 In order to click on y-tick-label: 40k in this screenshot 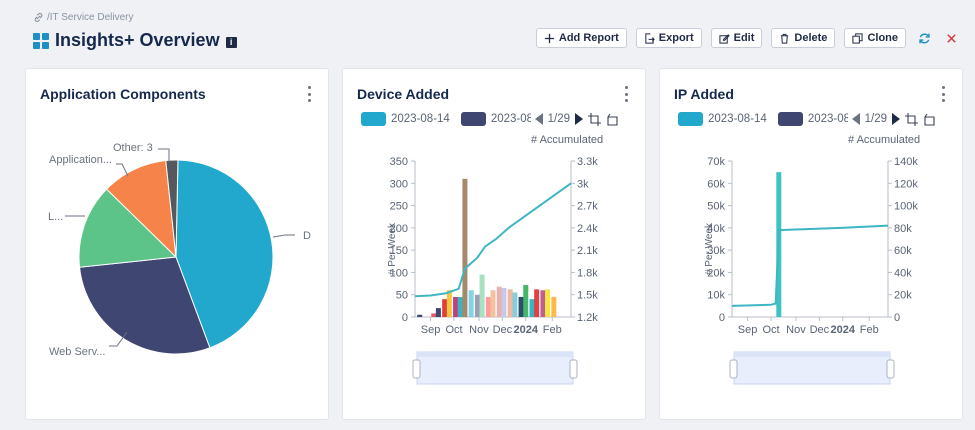, I will do `click(716, 229)`.